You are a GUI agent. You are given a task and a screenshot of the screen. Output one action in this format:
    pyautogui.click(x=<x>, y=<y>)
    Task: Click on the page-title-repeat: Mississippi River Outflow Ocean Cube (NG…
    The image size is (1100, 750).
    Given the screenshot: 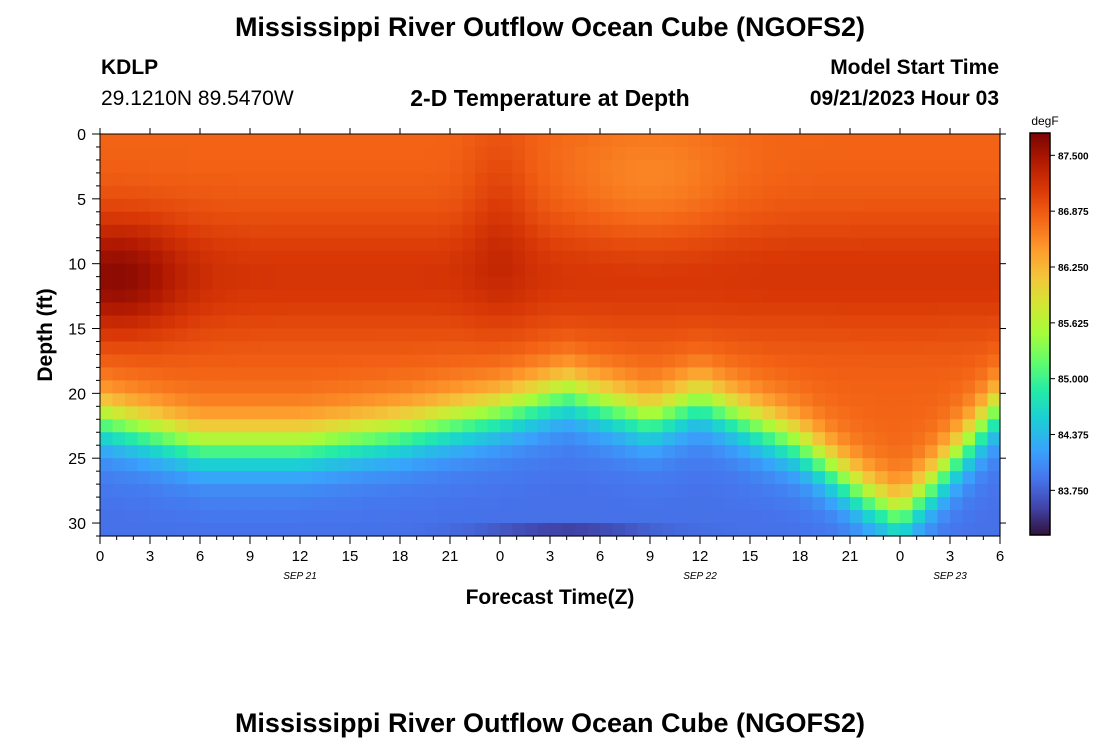 What is the action you would take?
    pyautogui.click(x=550, y=723)
    